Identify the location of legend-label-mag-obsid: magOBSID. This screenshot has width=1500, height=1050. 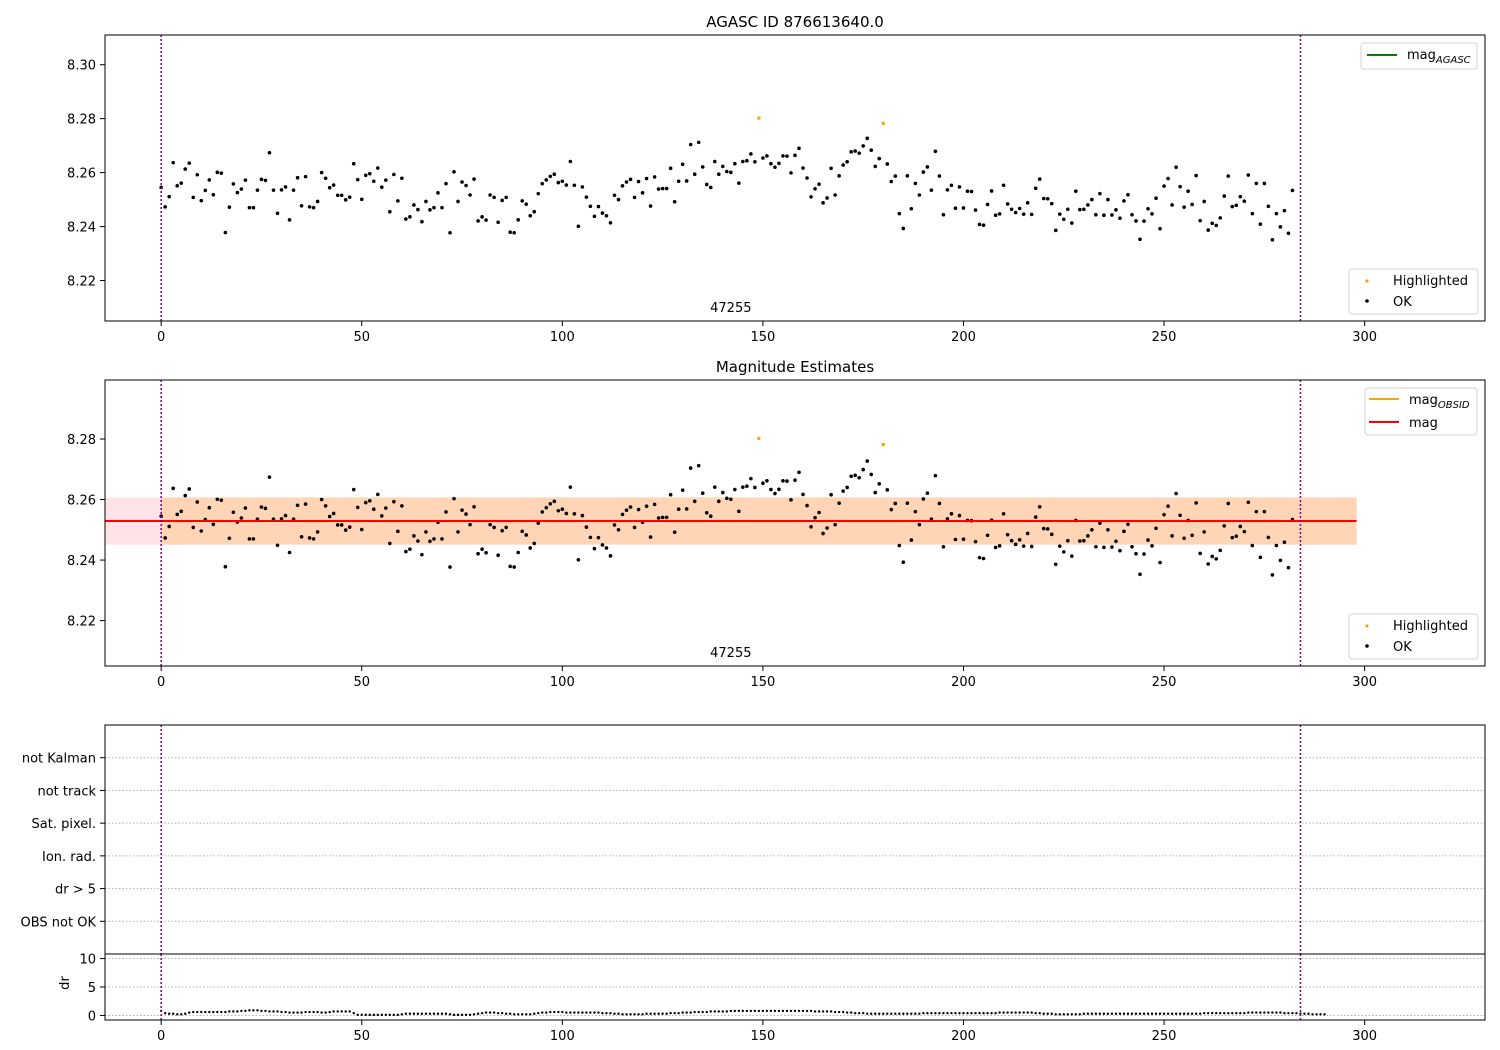
(1439, 402).